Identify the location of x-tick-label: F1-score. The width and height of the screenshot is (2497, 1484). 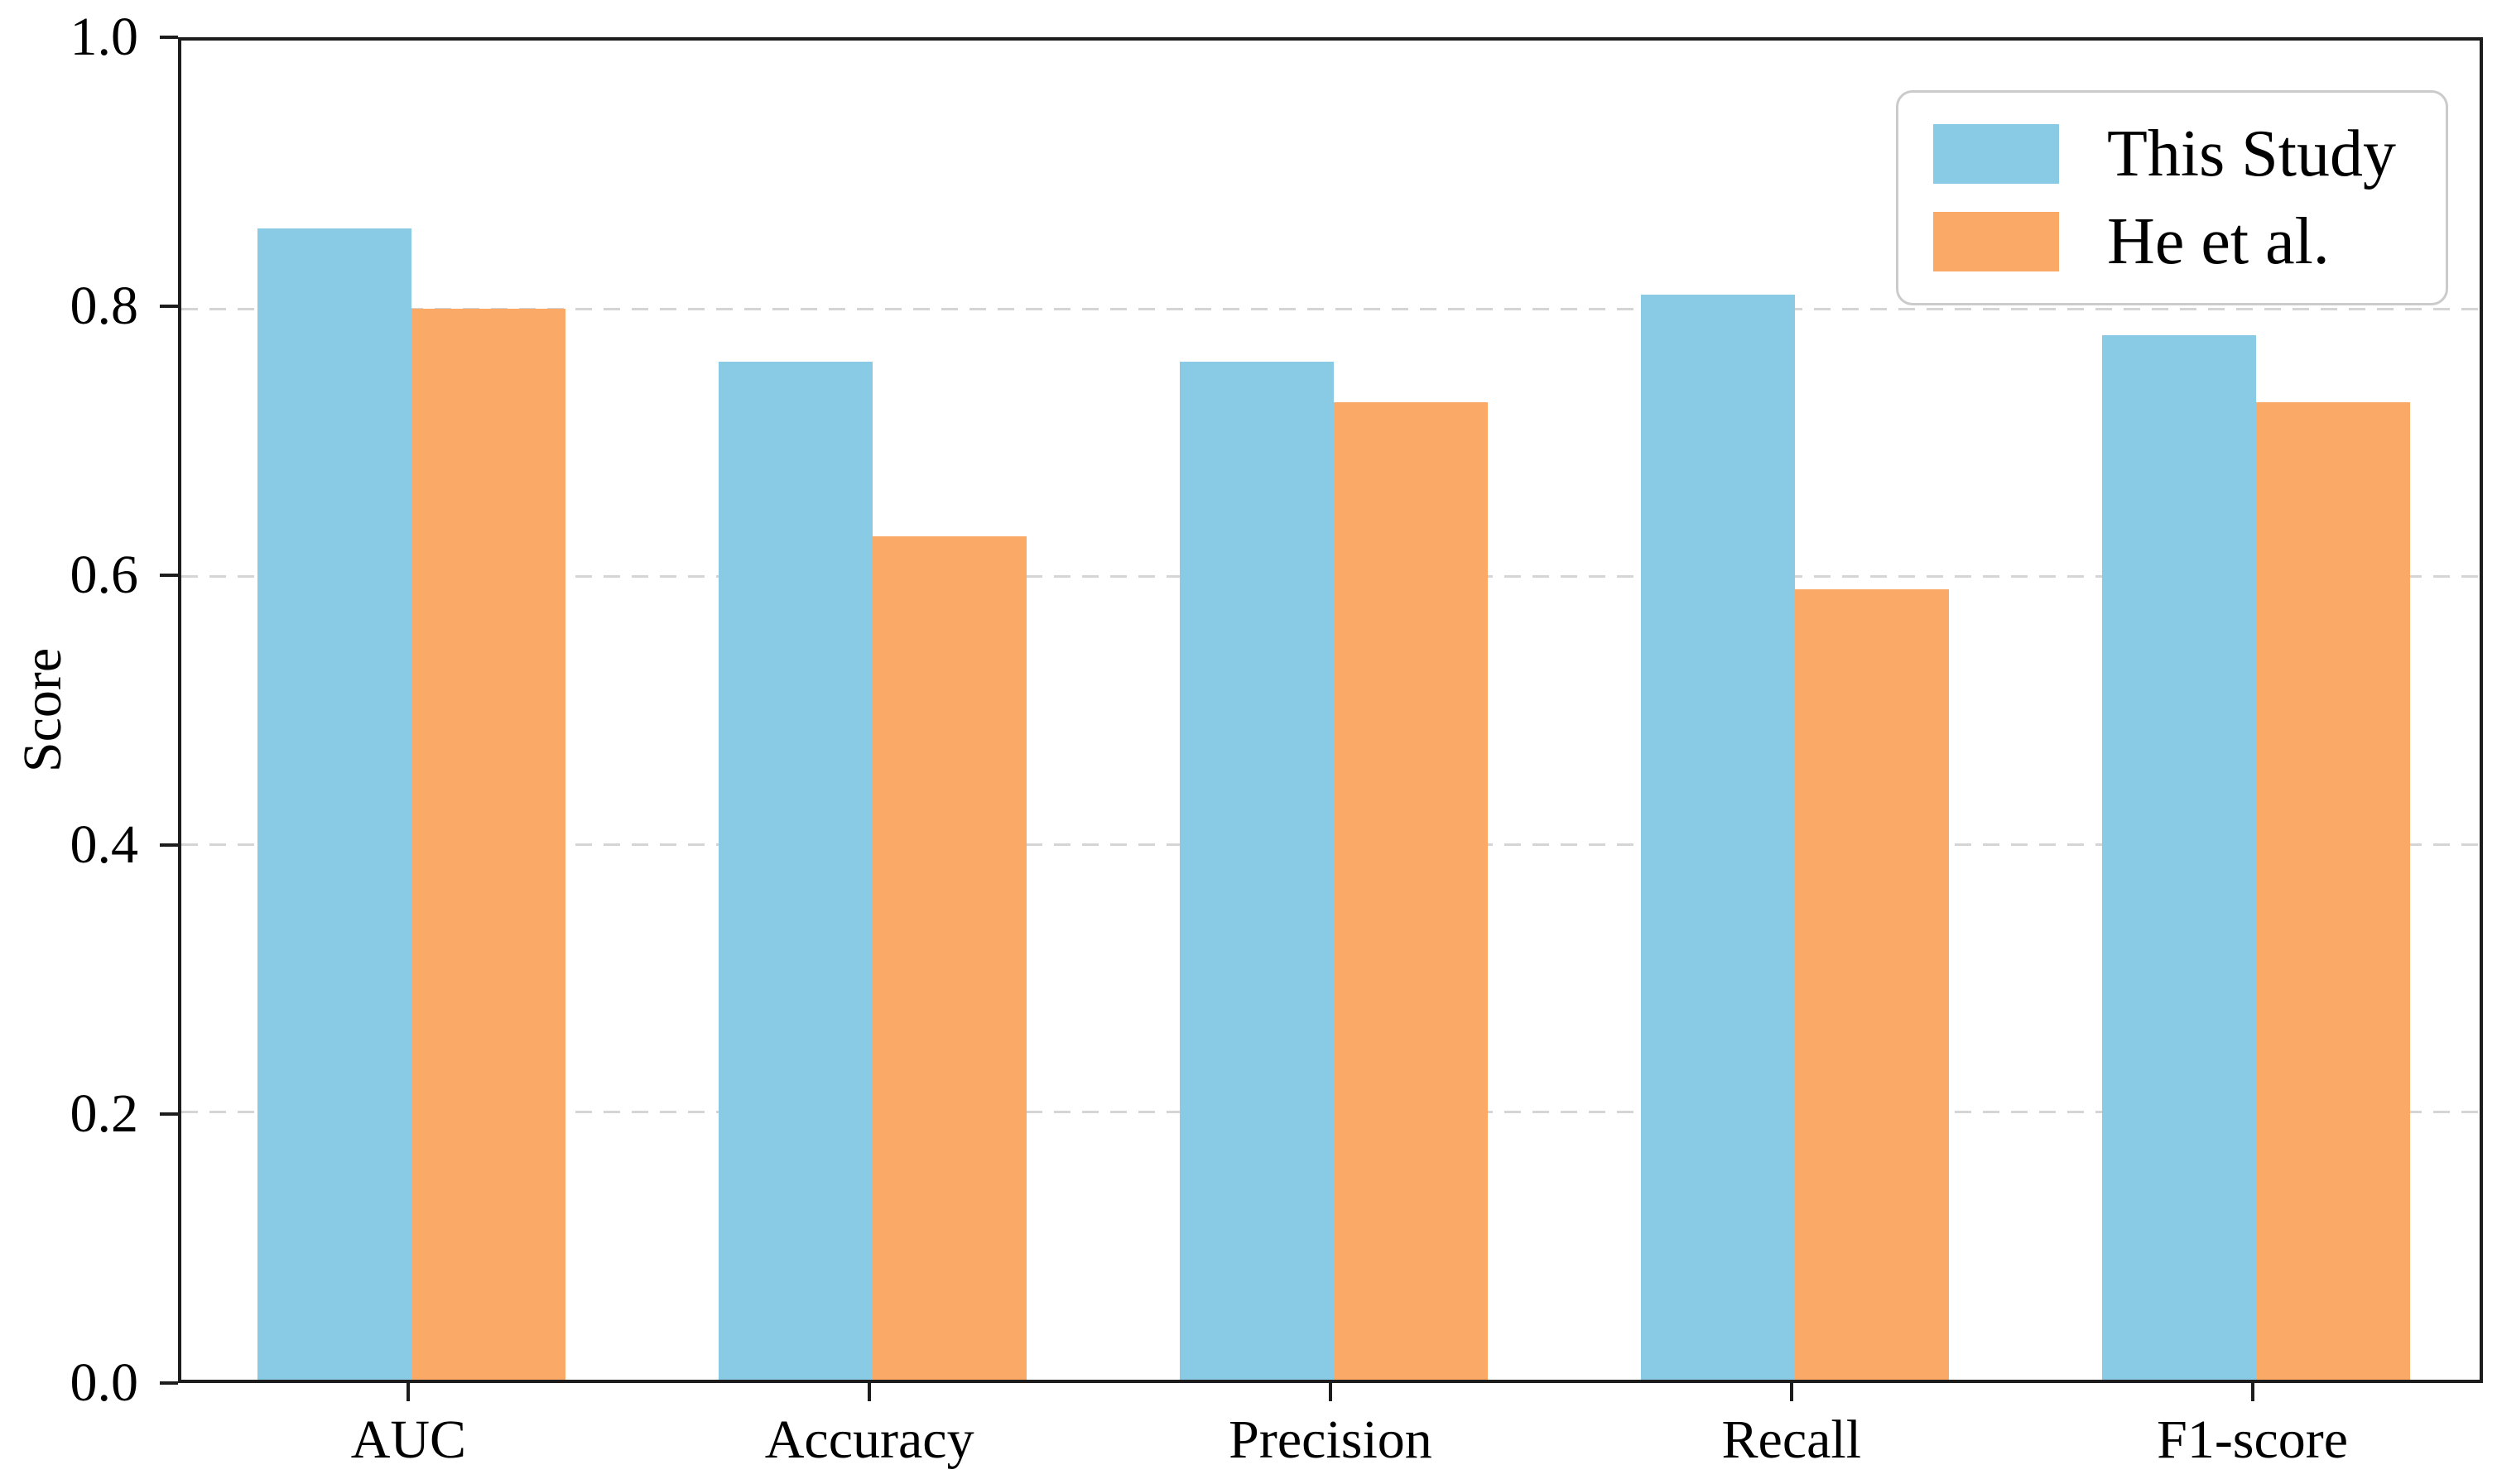
(2253, 1440).